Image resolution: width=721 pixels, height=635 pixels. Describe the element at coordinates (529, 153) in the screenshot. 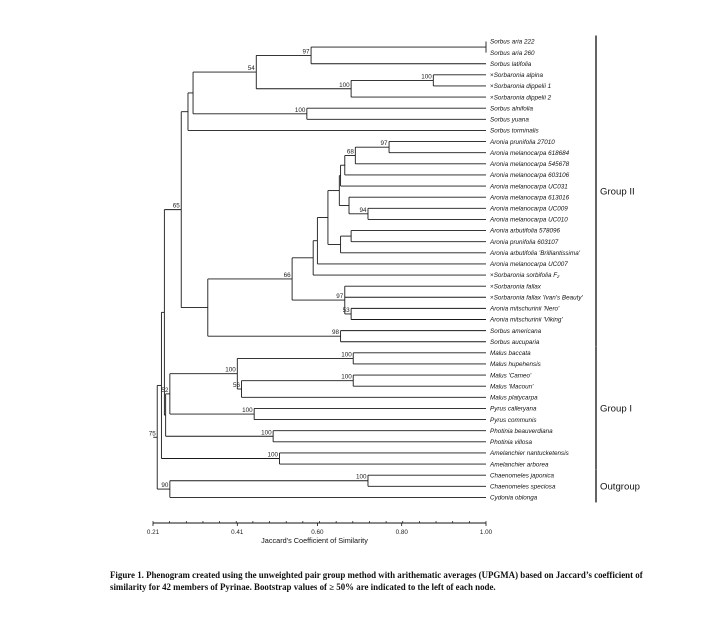

I see `taxon-label: Aronia melanocarpa 618684` at that location.